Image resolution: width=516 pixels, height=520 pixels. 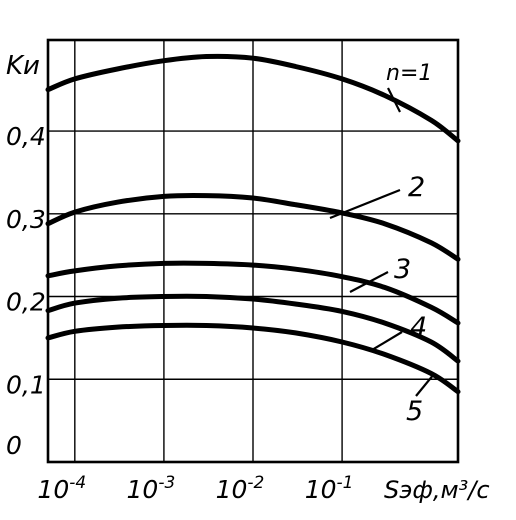 I want to click on y-tick-label: 0,3, so click(x=26, y=219).